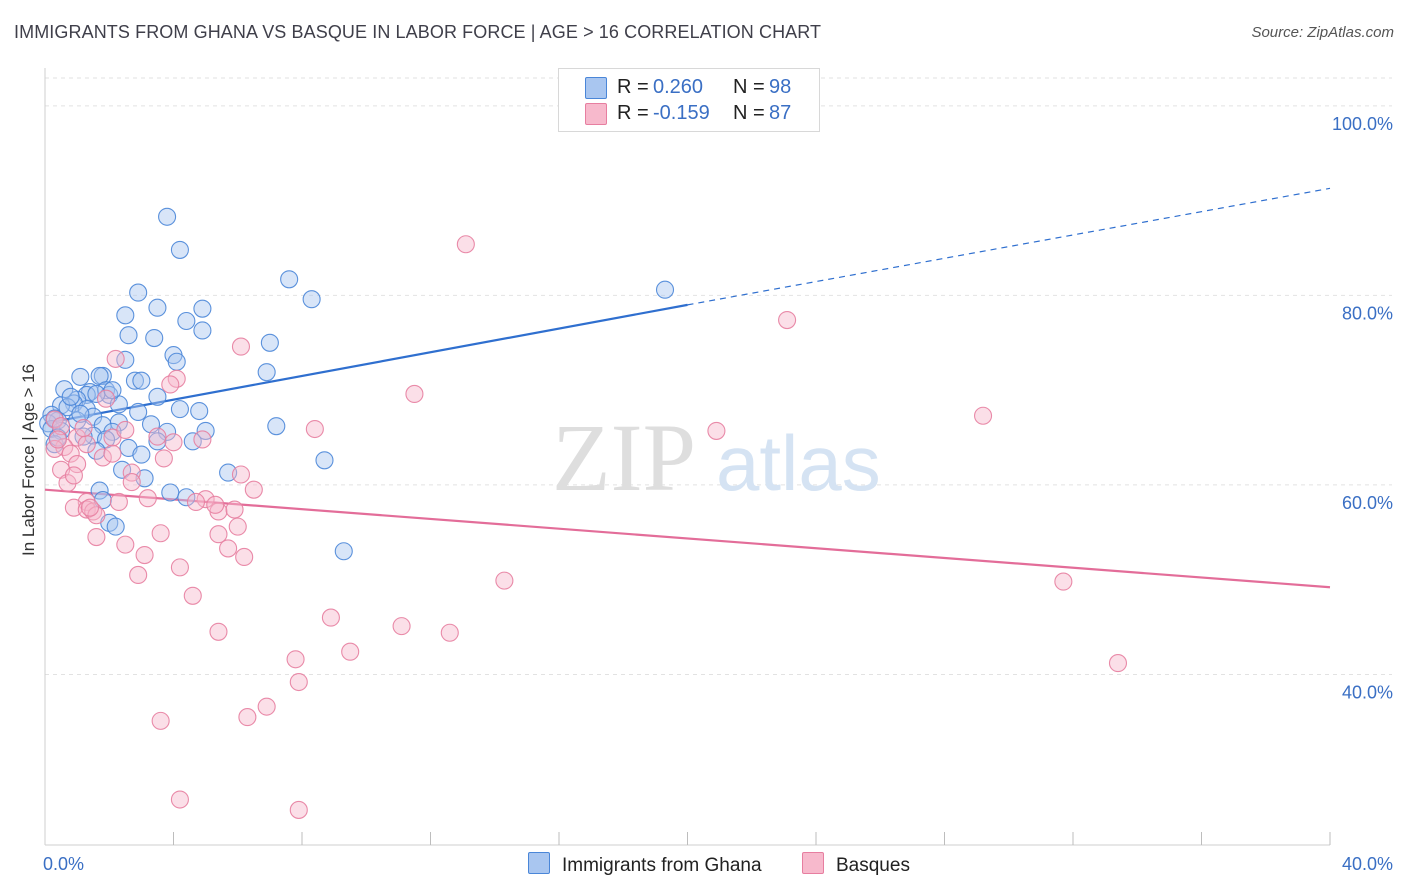 This screenshot has width=1406, height=892. What do you see at coordinates (1367, 313) in the screenshot?
I see `y-tick-label: 80.0%` at bounding box center [1367, 313].